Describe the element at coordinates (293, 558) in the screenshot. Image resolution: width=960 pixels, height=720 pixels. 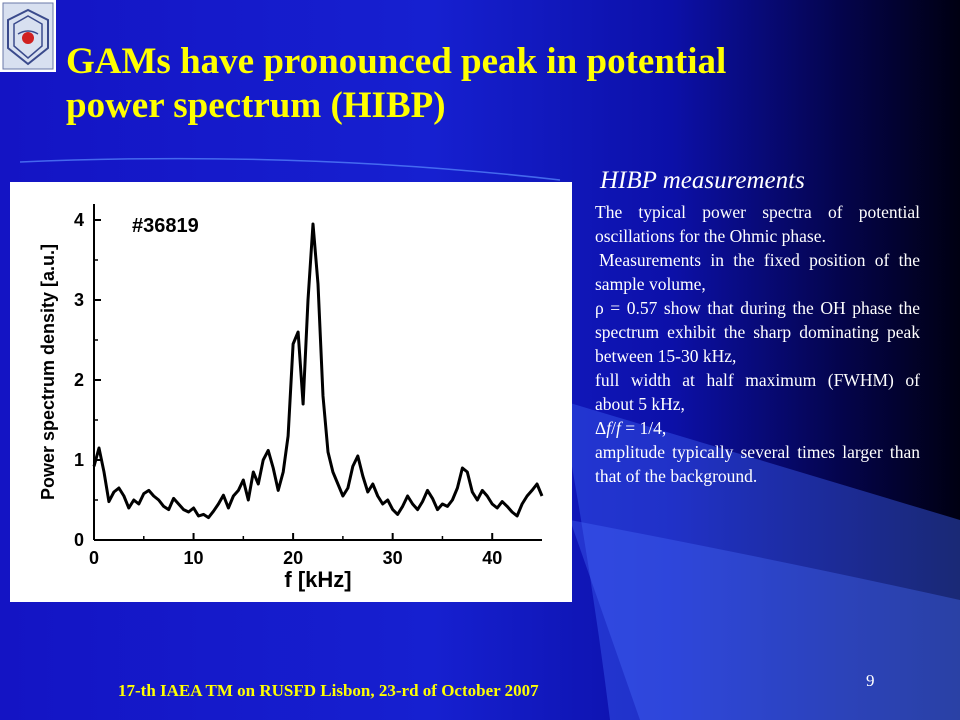
I see `x-tick-label: 20` at that location.